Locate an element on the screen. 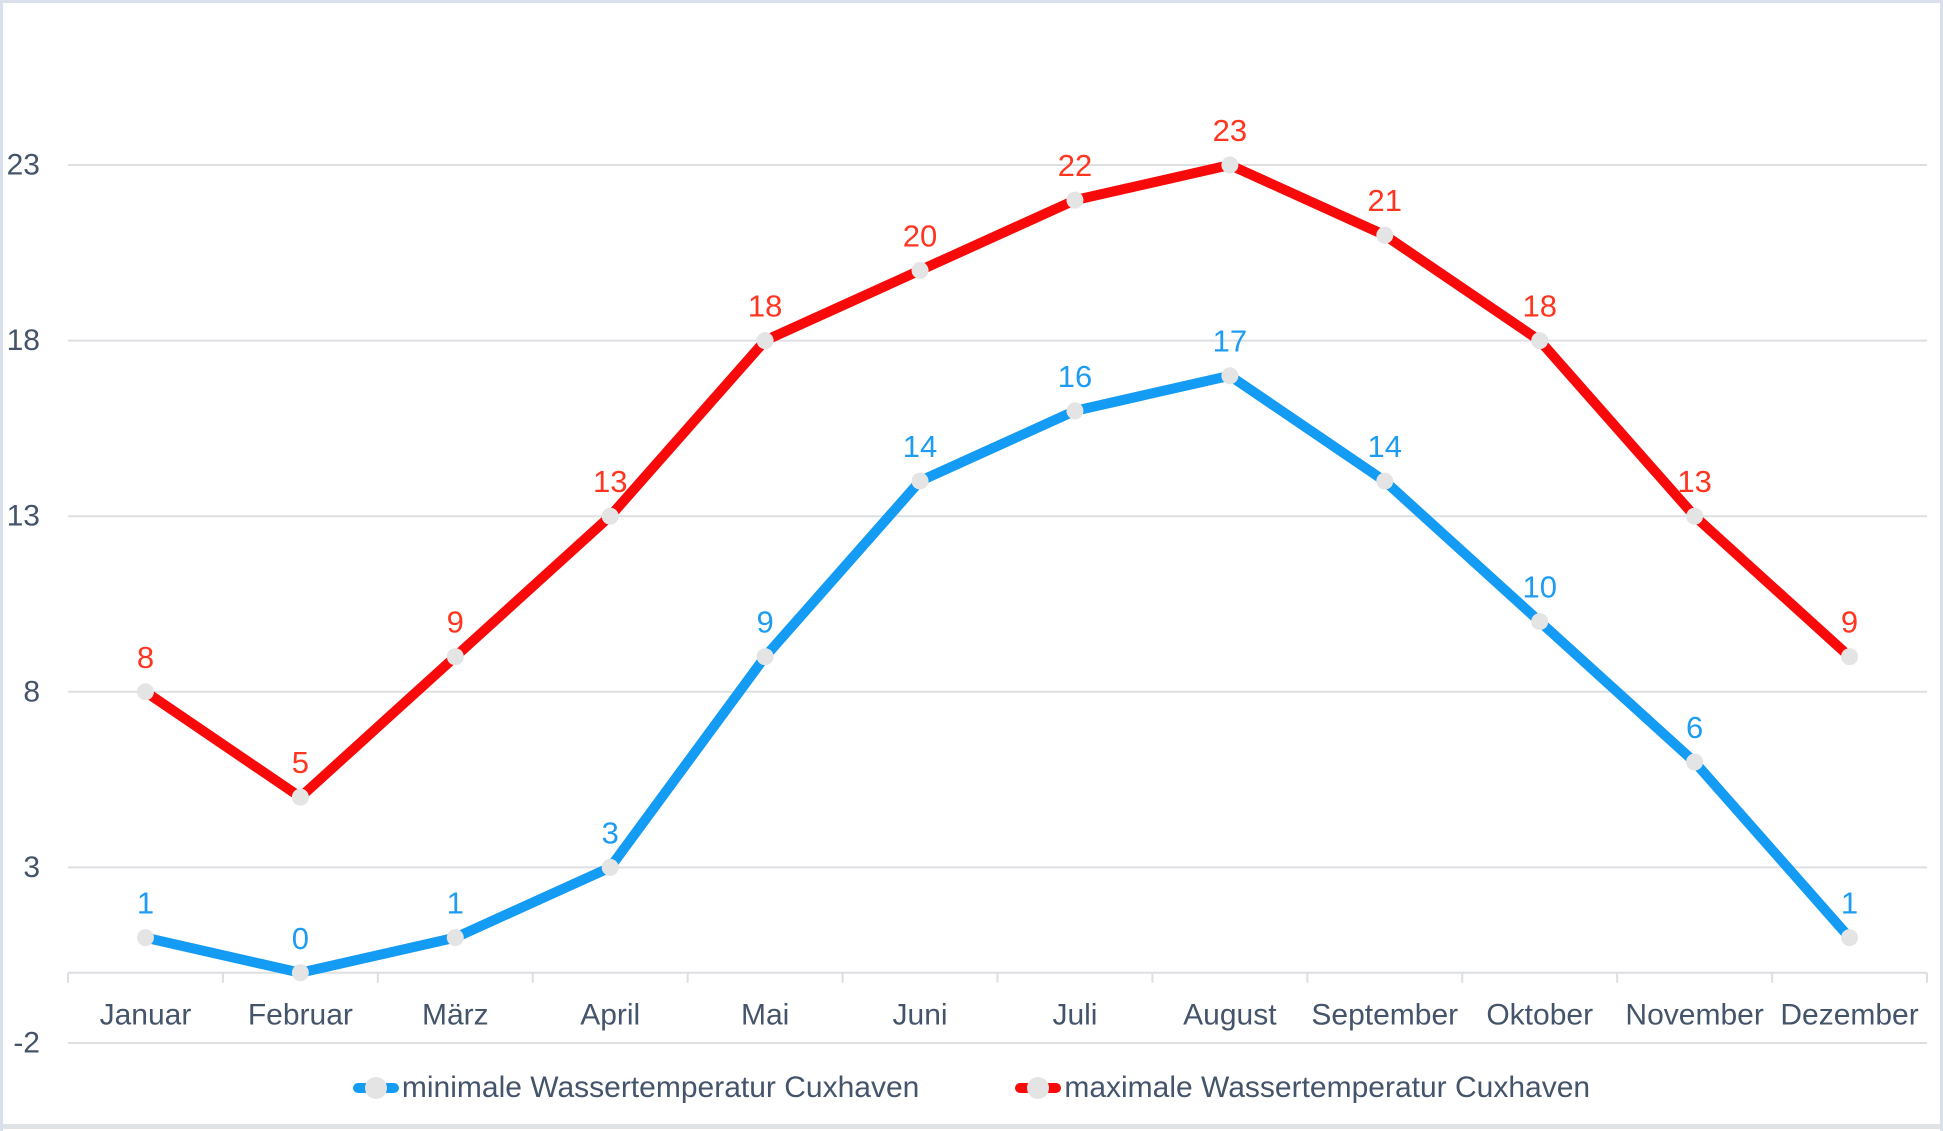  data-point-label: 10 is located at coordinates (1539, 587).